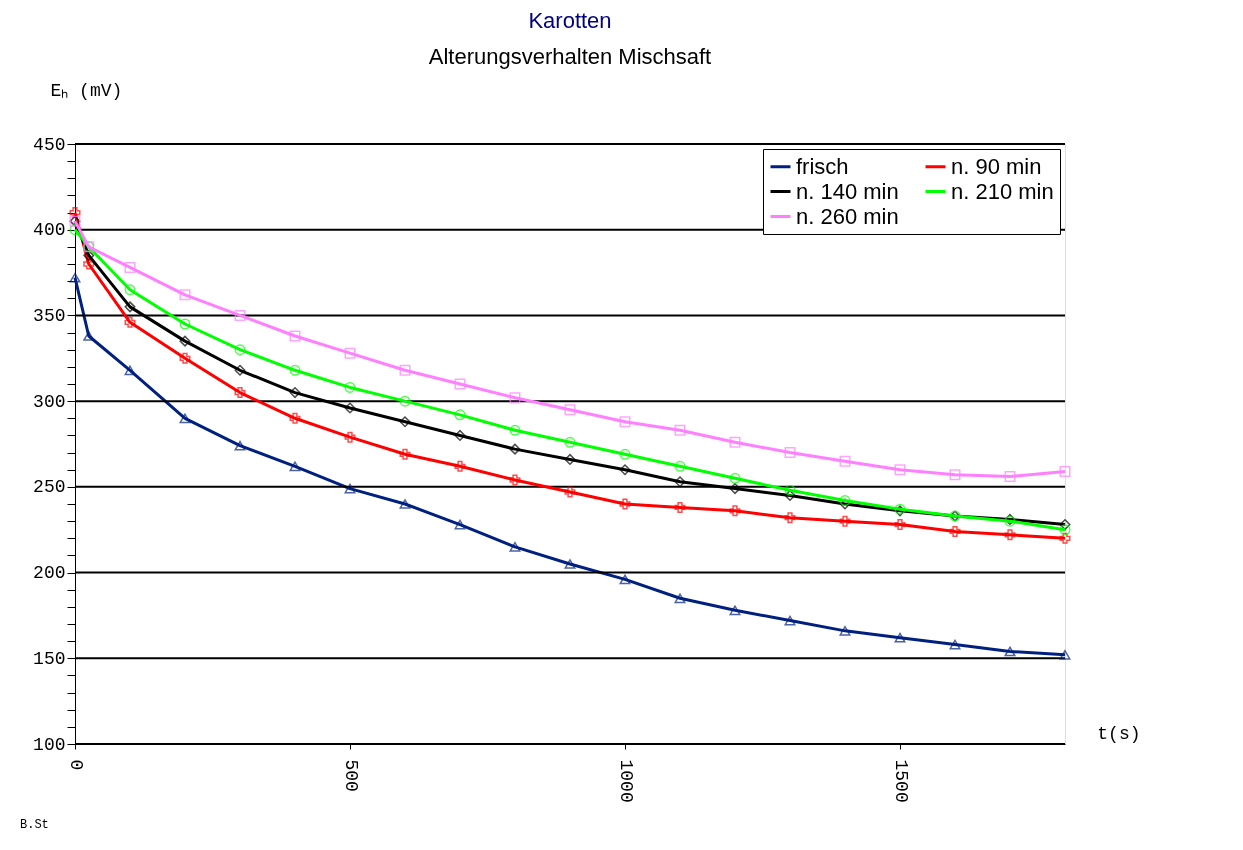 The width and height of the screenshot is (1243, 850). What do you see at coordinates (847, 191) in the screenshot?
I see `legend-label: n. 140 min` at bounding box center [847, 191].